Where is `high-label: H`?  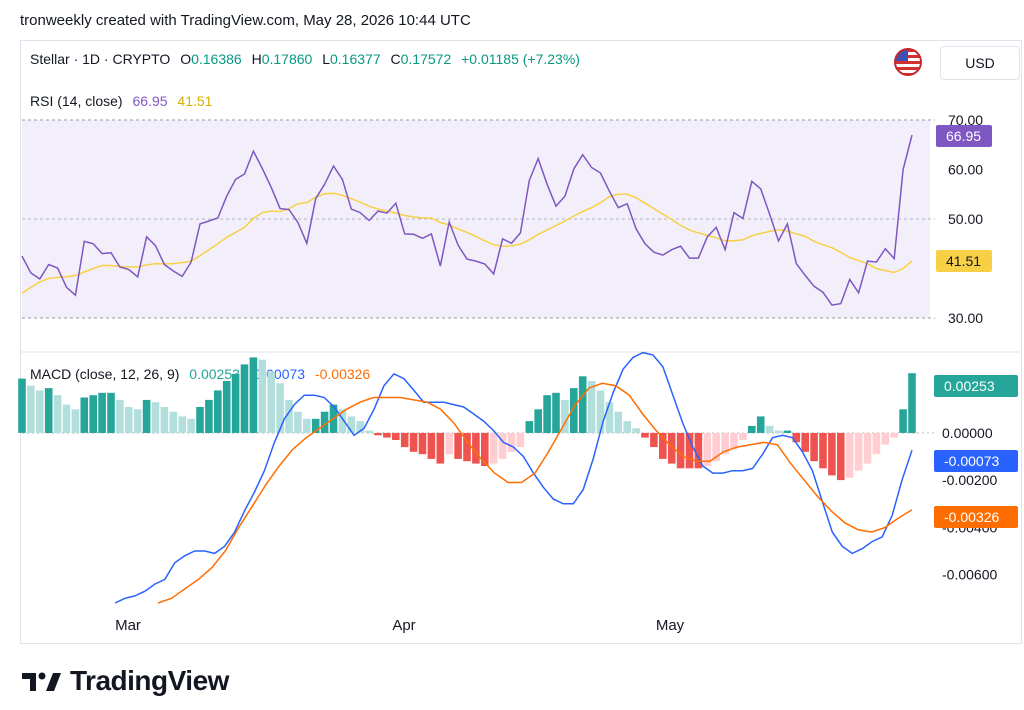 high-label: H is located at coordinates (256, 59).